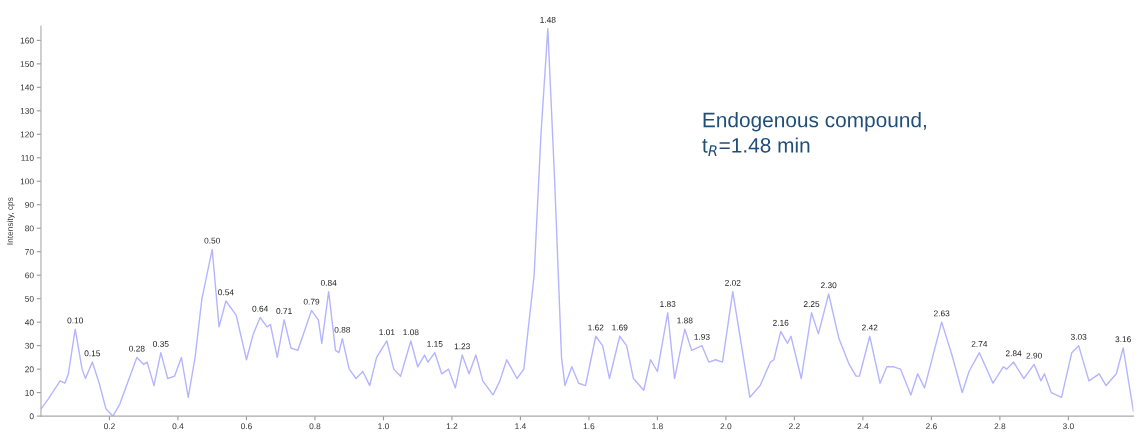 The height and width of the screenshot is (438, 1138). I want to click on y-tick-label: 150, so click(27, 64).